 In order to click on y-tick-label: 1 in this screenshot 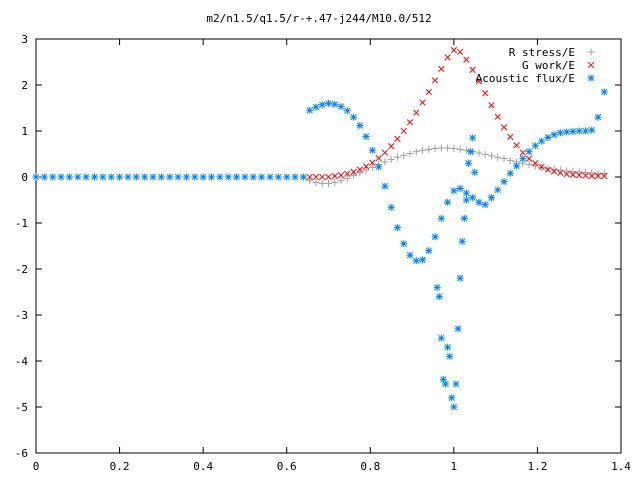, I will do `click(24, 131)`.